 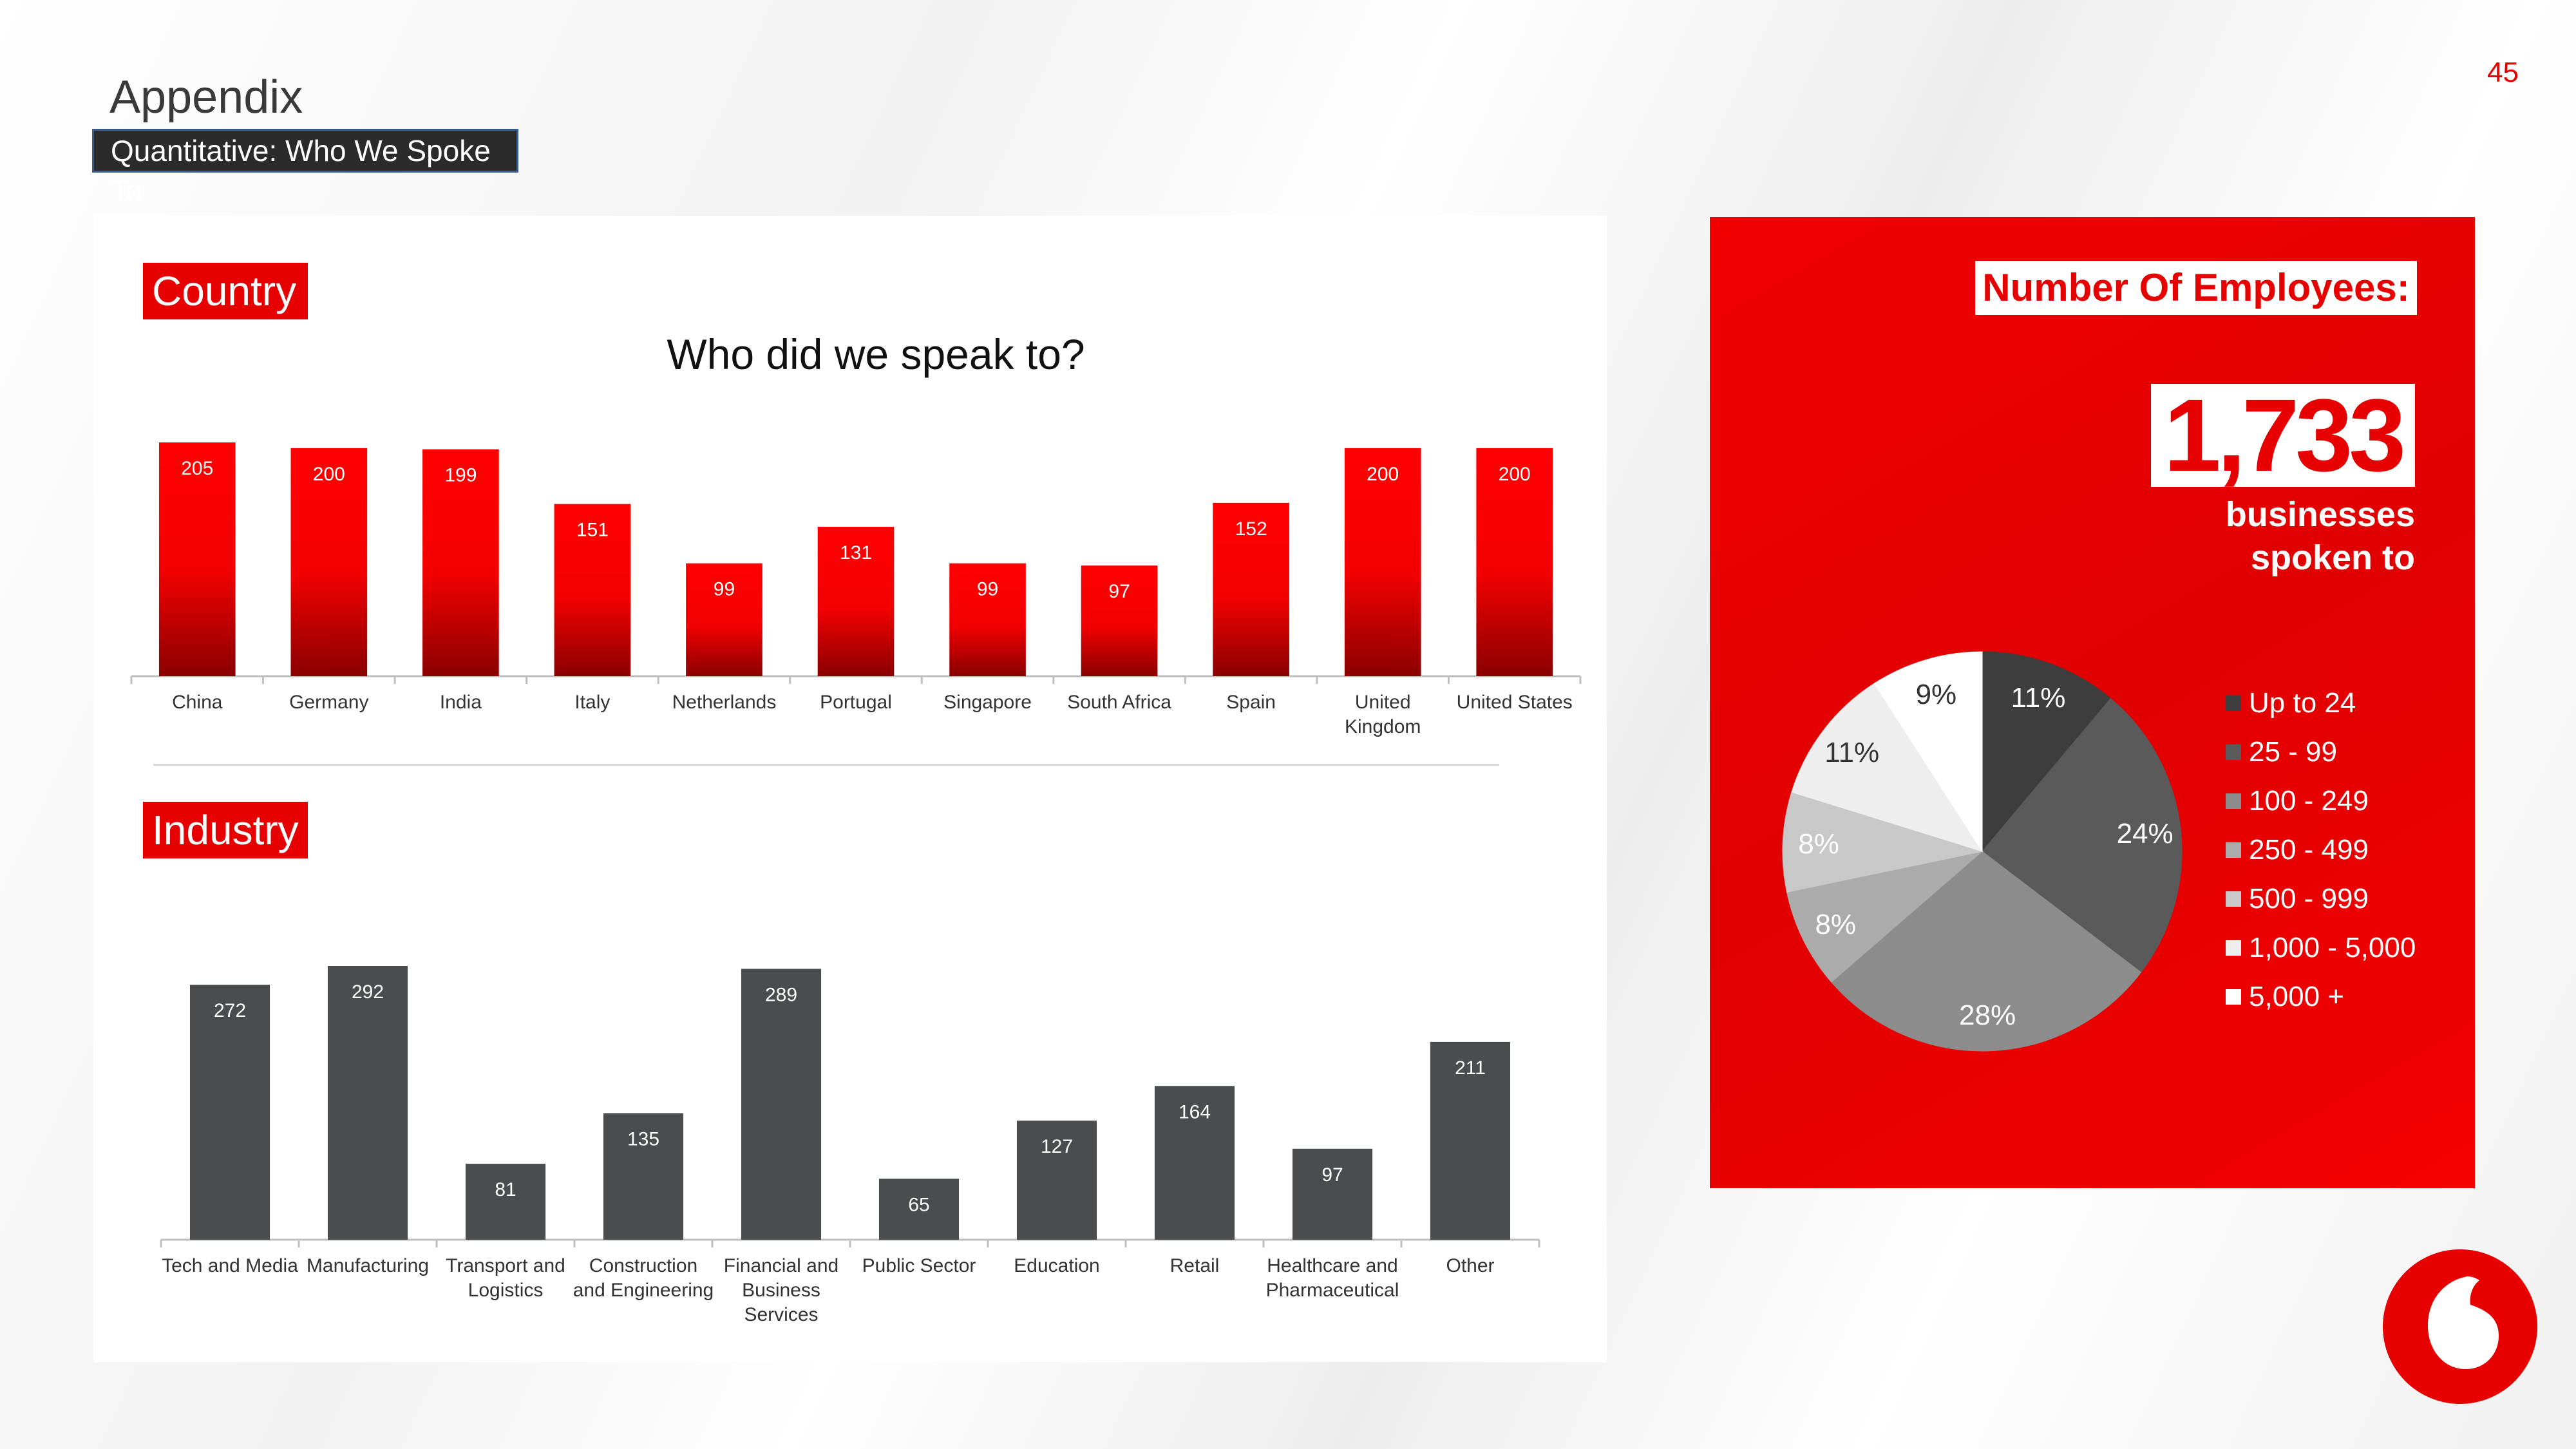 I want to click on country-chart-title: Who did we speak to?, so click(x=876, y=354).